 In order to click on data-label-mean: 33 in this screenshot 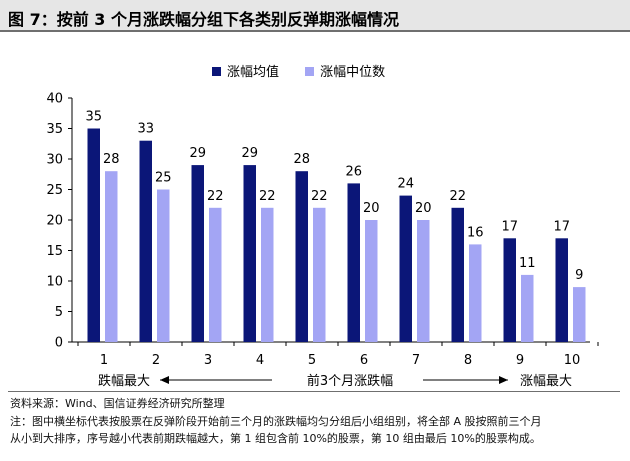, I will do `click(145, 129)`.